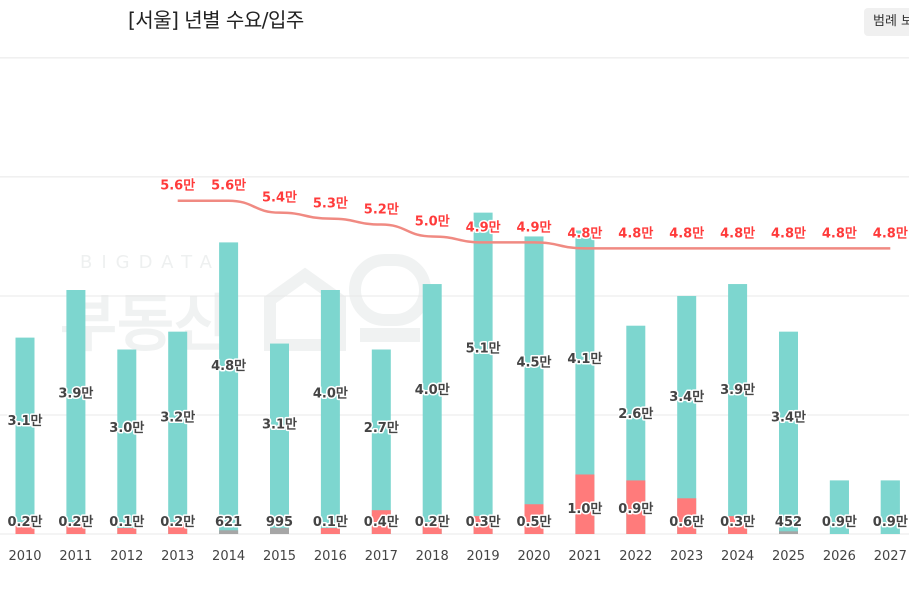 This screenshot has width=909, height=591. Describe the element at coordinates (737, 233) in the screenshot. I see `label-demand-2024: 4.8만` at that location.